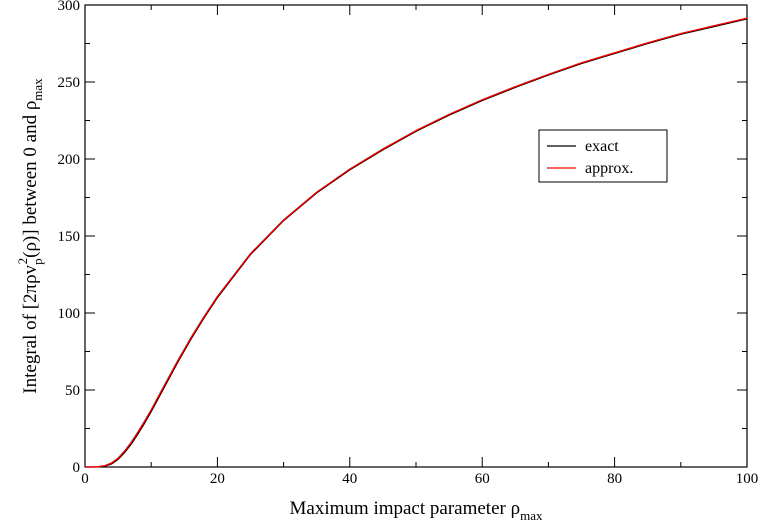 The image size is (764, 529). I want to click on legend-label-approx: approx., so click(609, 168).